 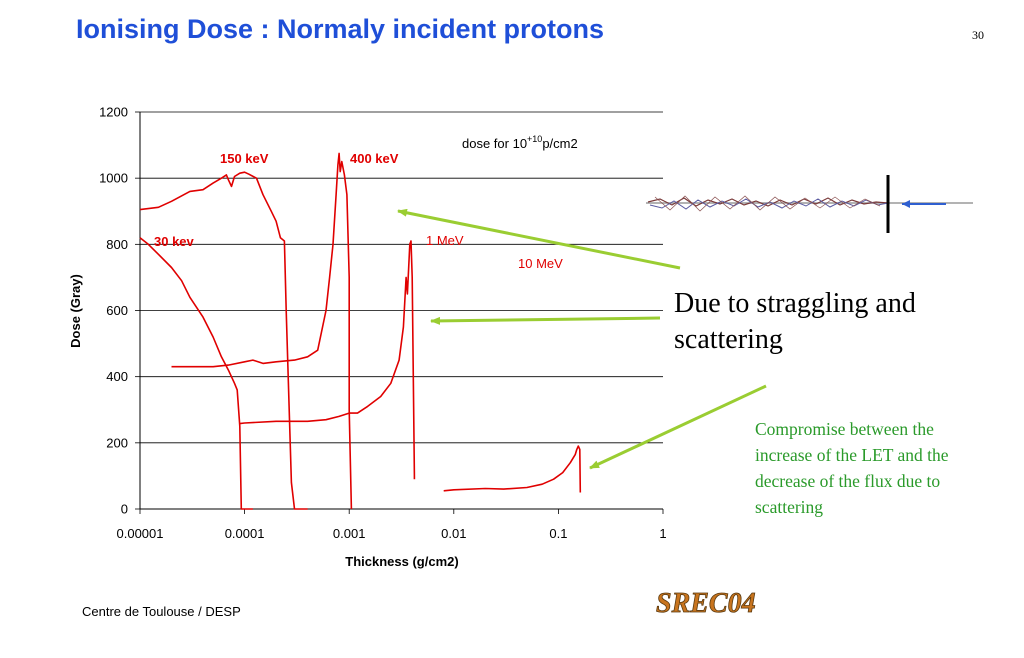 What do you see at coordinates (124, 509) in the screenshot?
I see `y-tick-label: 0` at bounding box center [124, 509].